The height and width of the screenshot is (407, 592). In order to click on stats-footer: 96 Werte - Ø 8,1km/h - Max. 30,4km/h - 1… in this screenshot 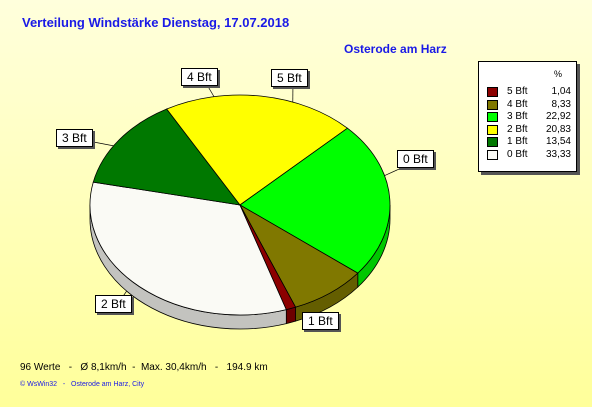, I will do `click(144, 367)`.